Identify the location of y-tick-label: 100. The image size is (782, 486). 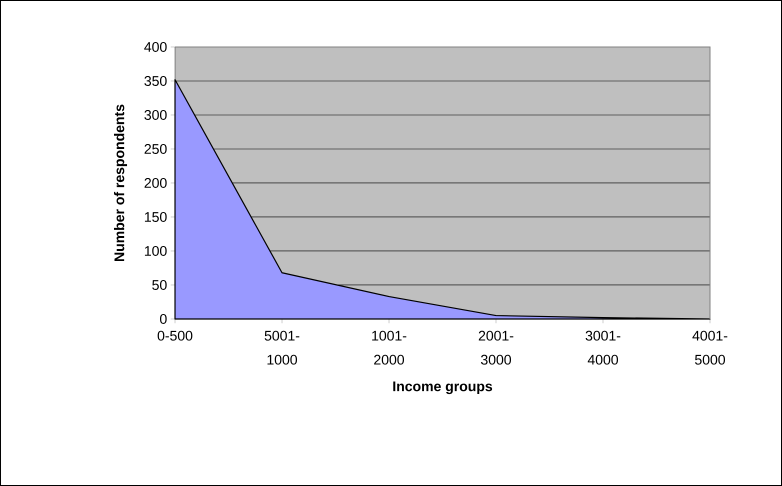
(155, 251).